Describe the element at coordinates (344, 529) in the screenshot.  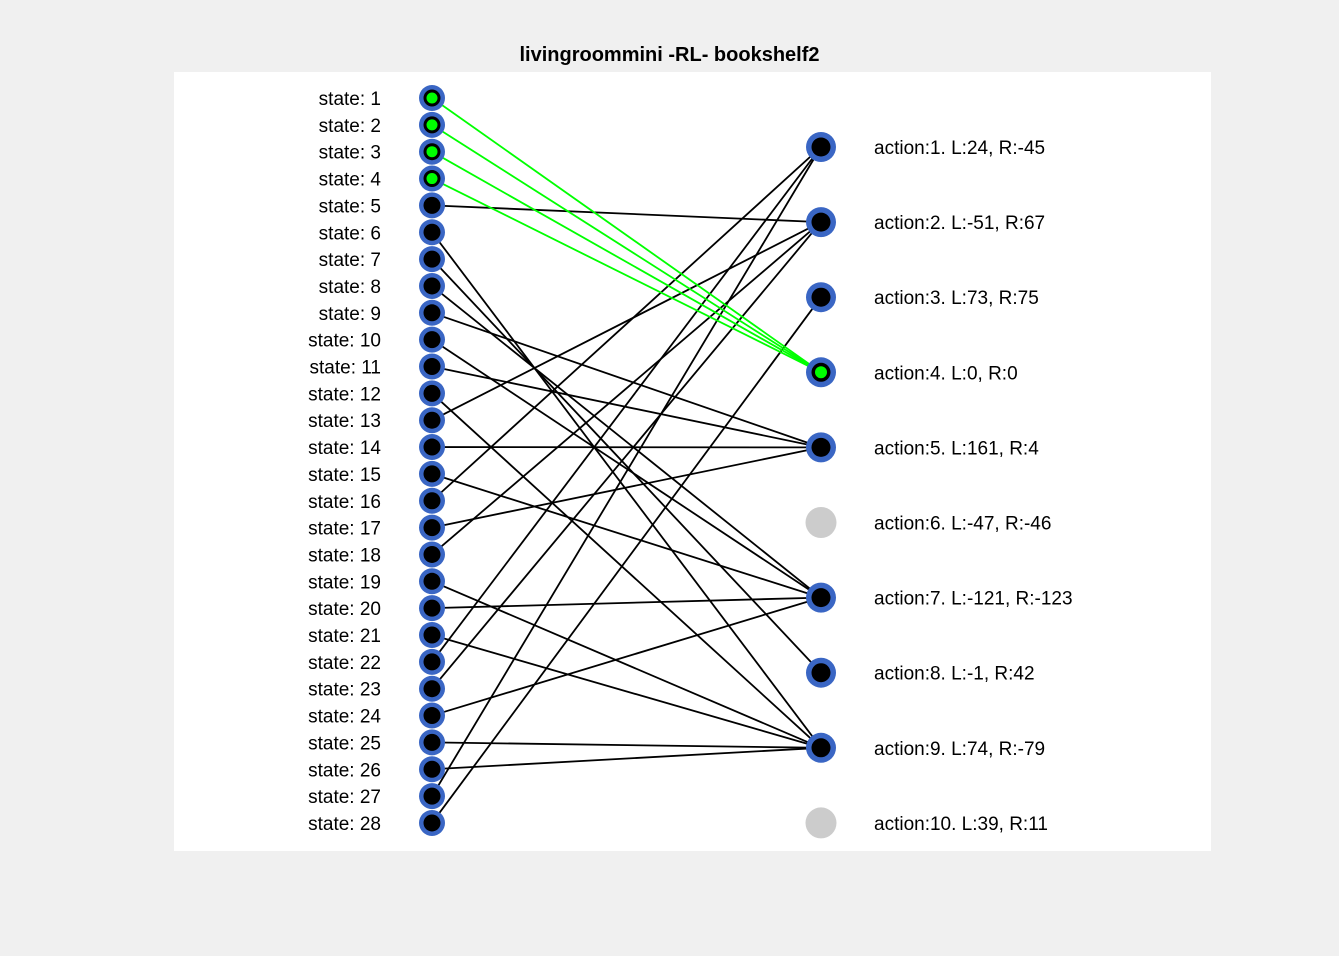
I see `state-label: state: 17` at that location.